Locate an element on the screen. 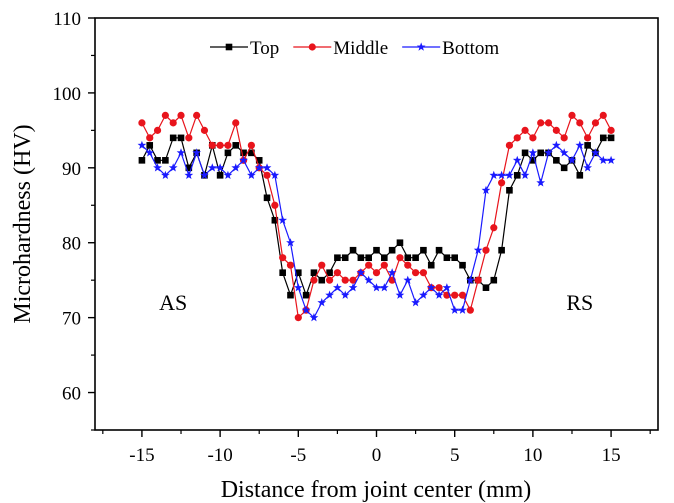 The image size is (674, 503). y-tick-label: 90 is located at coordinates (71, 169).